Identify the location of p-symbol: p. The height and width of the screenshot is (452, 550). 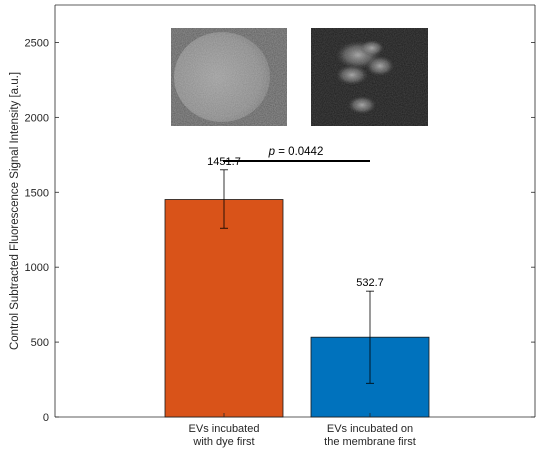
(272, 152).